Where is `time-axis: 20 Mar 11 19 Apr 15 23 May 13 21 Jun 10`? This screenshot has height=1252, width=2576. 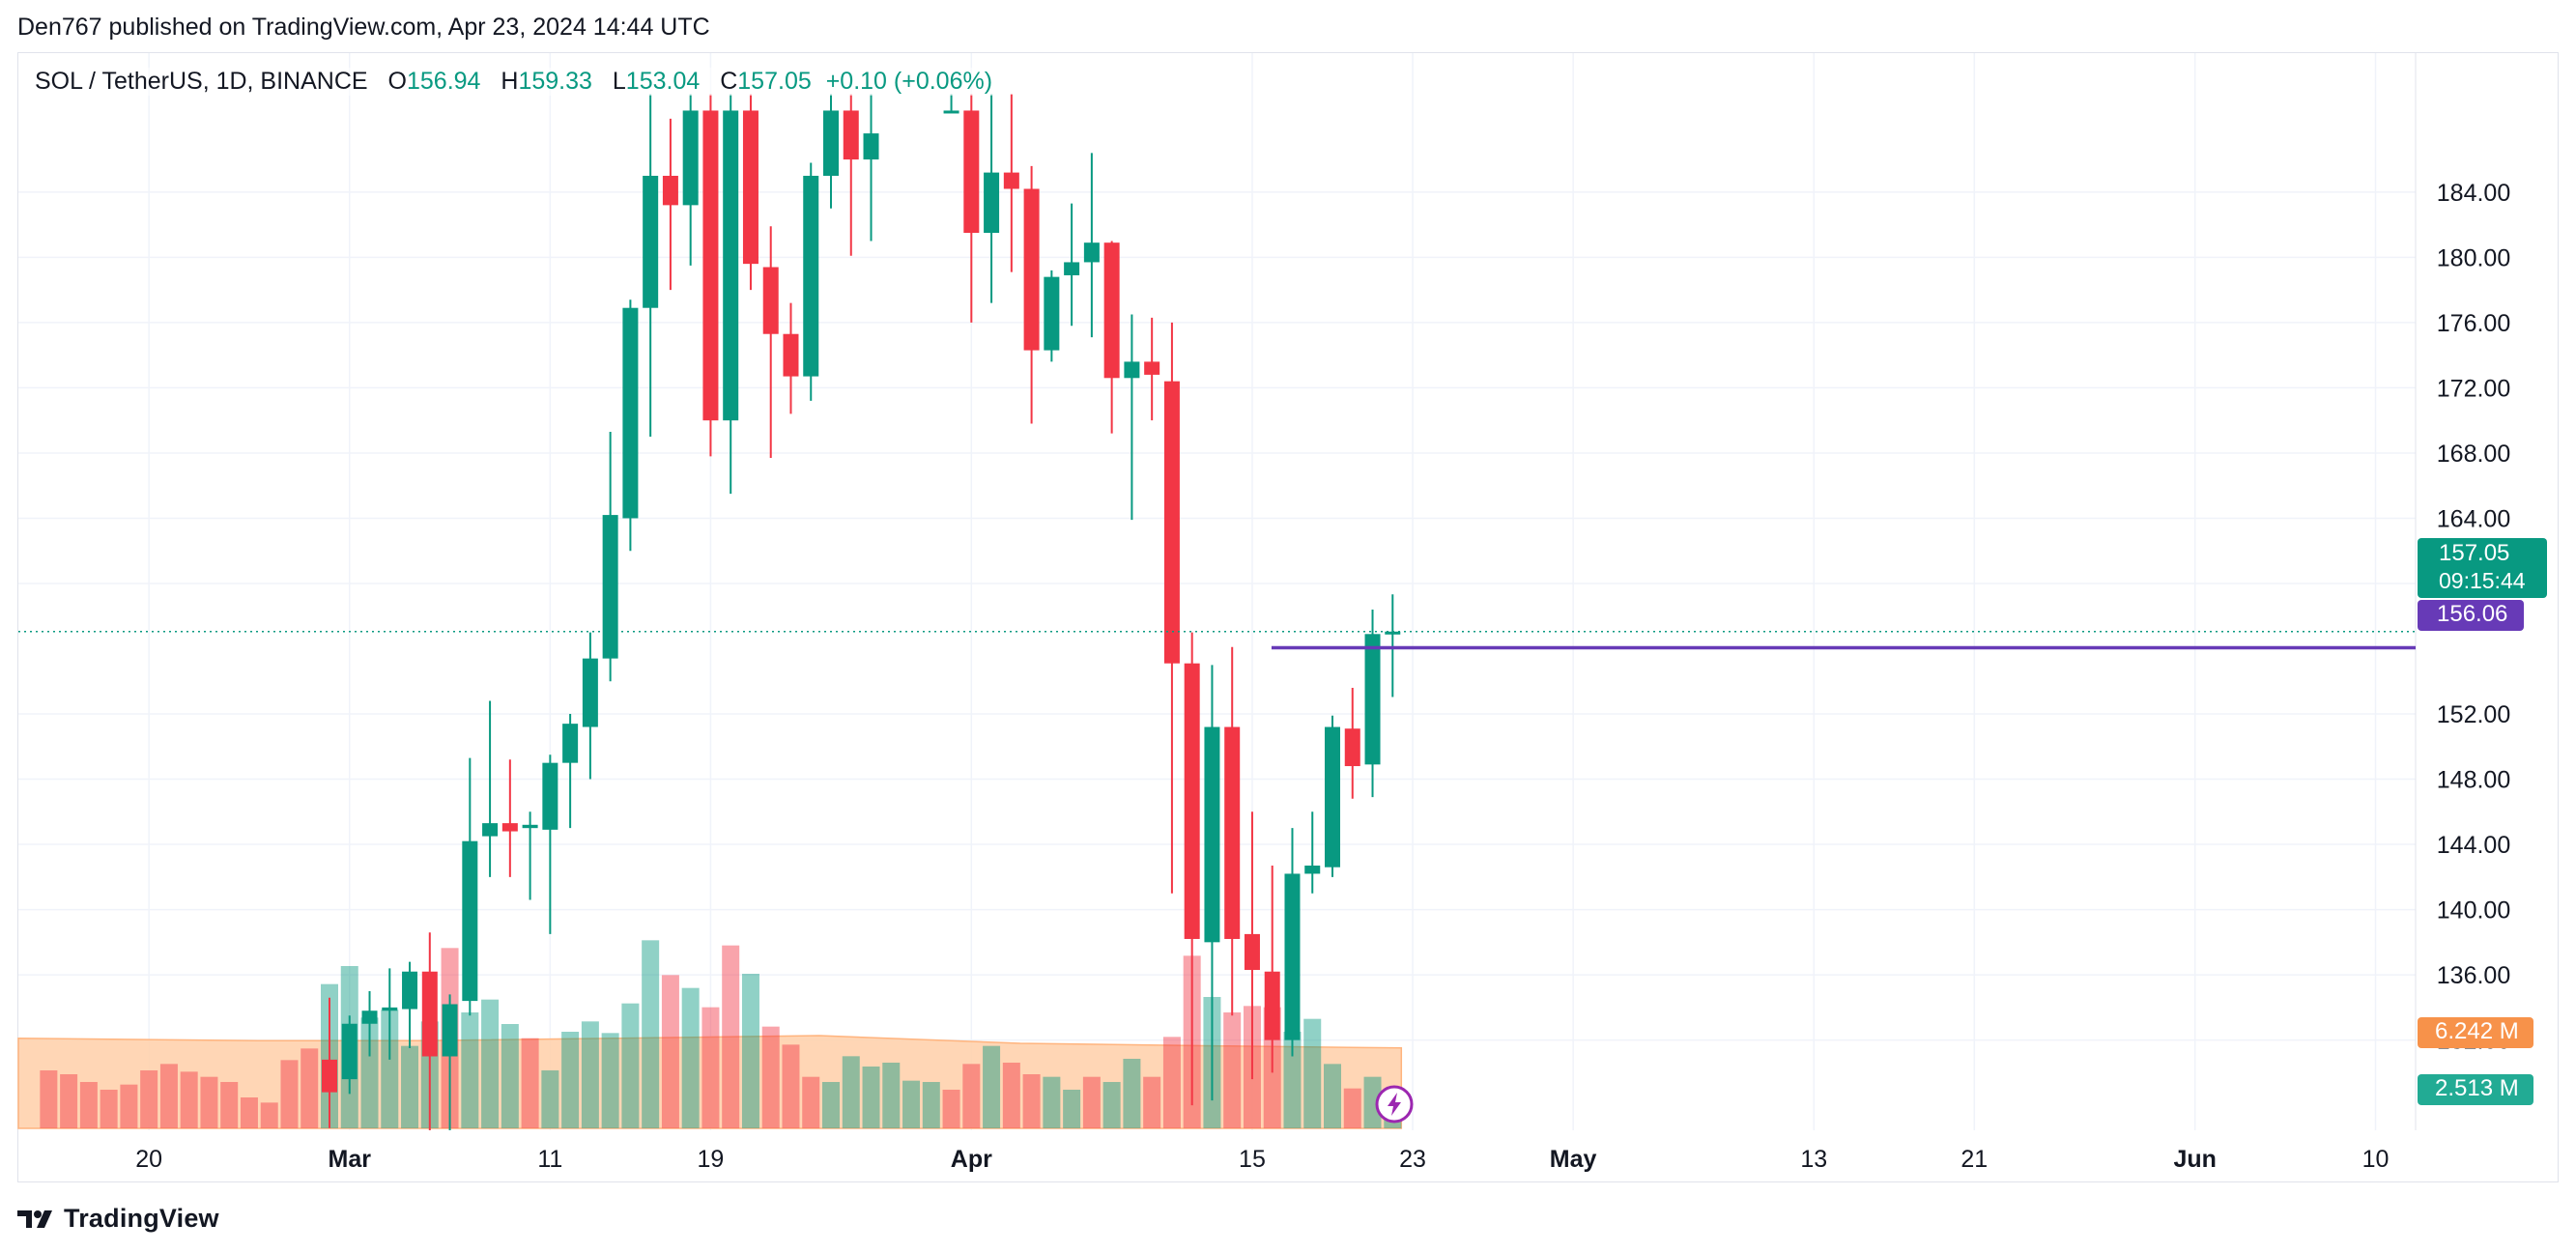 time-axis: 20 Mar 11 19 Apr 15 23 May 13 21 Jun 10 is located at coordinates (1262, 1159).